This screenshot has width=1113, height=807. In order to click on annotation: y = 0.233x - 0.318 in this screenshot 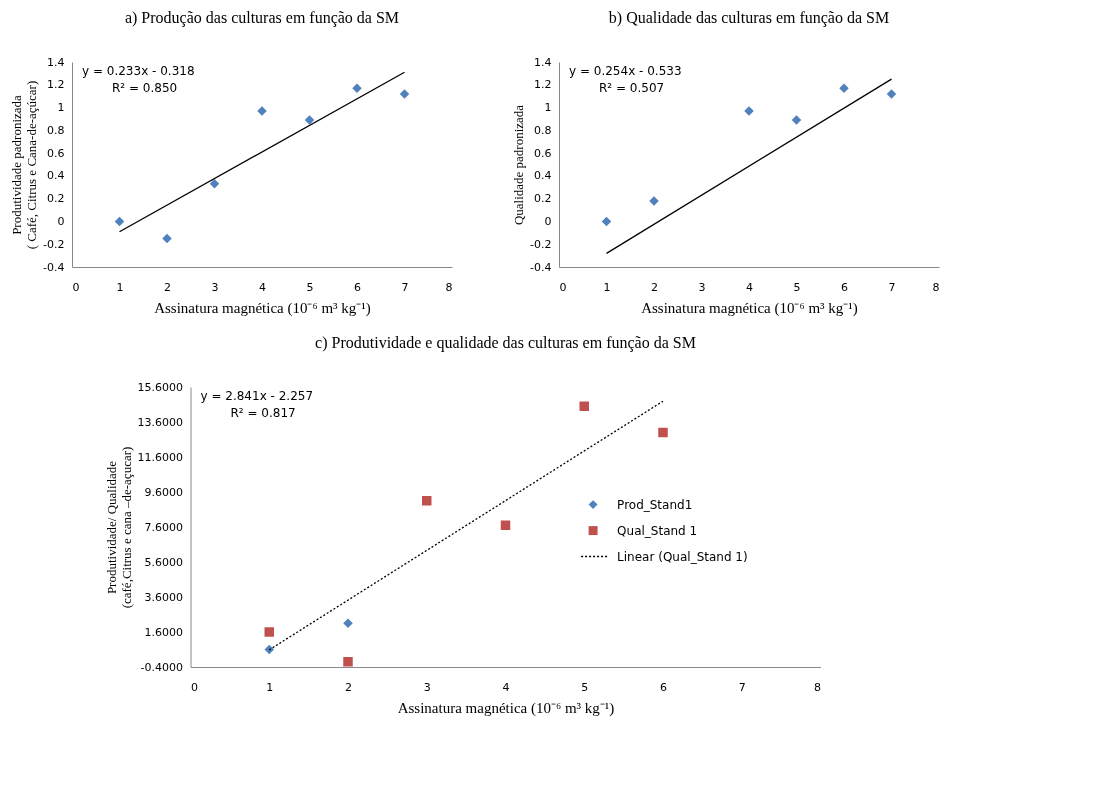, I will do `click(138, 71)`.